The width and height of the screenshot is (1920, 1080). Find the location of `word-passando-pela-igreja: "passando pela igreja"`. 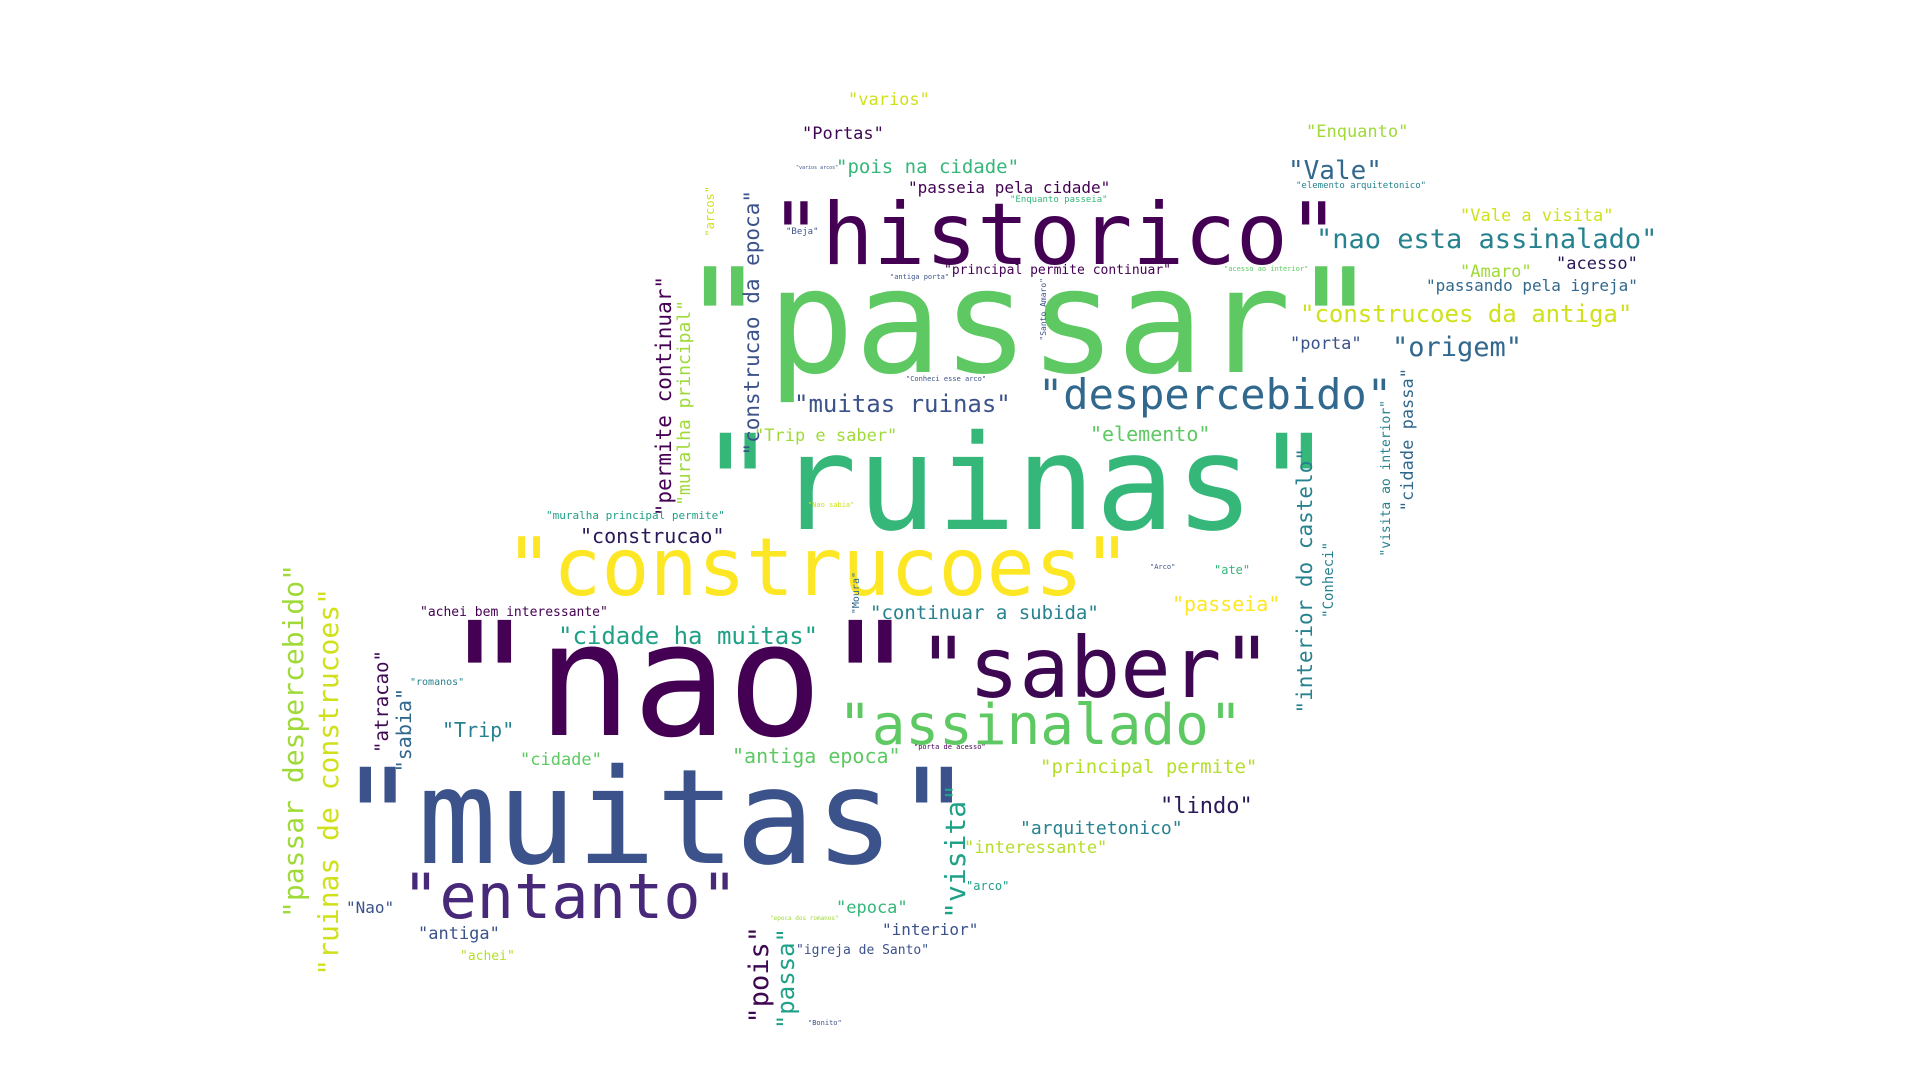

word-passando-pela-igreja: "passando pela igreja" is located at coordinates (1532, 285).